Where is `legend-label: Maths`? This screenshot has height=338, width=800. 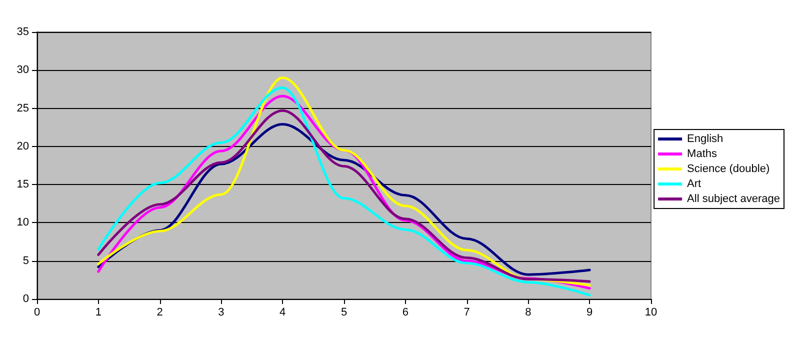 legend-label: Maths is located at coordinates (702, 154).